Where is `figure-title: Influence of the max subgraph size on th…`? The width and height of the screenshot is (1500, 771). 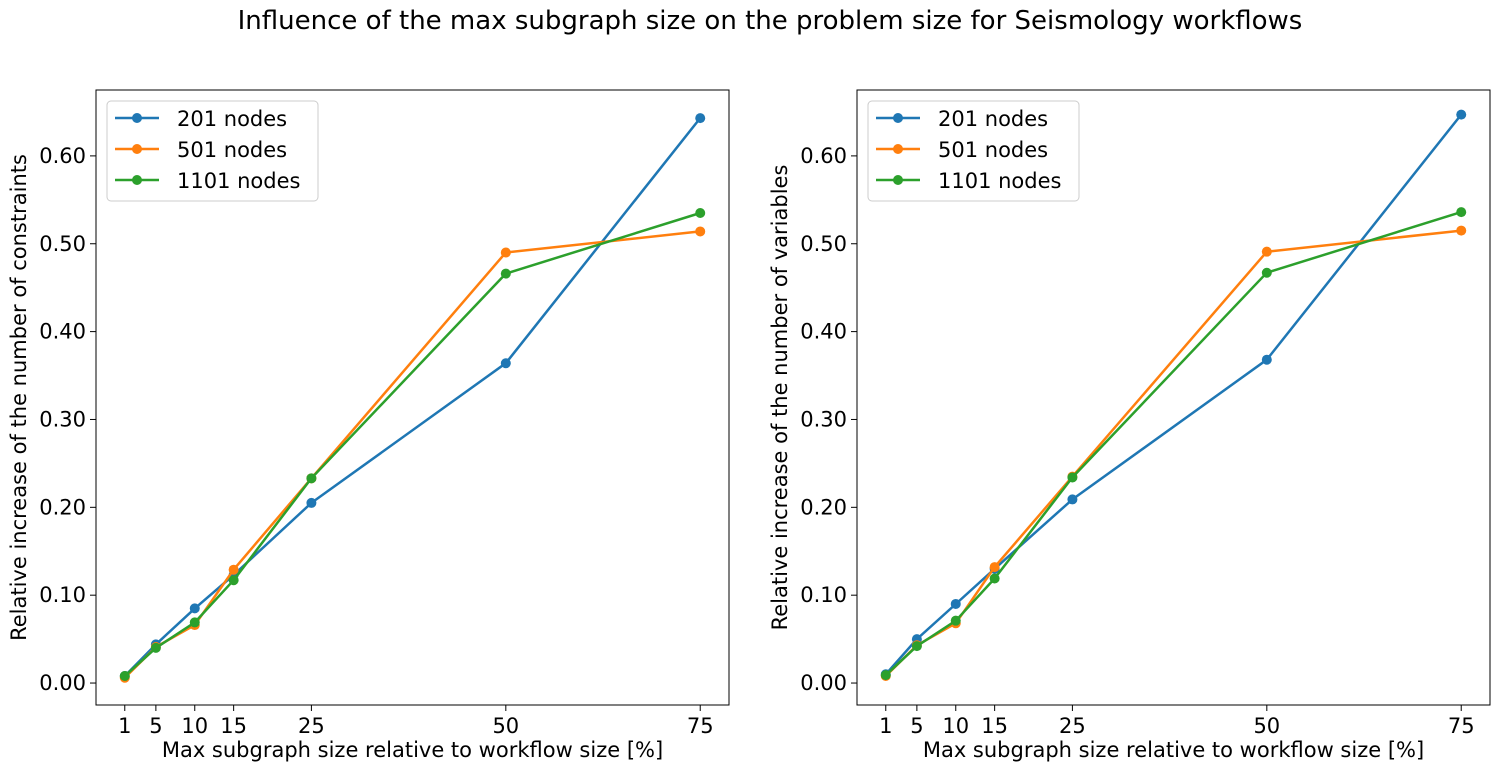 figure-title: Influence of the max subgraph size on th… is located at coordinates (770, 21).